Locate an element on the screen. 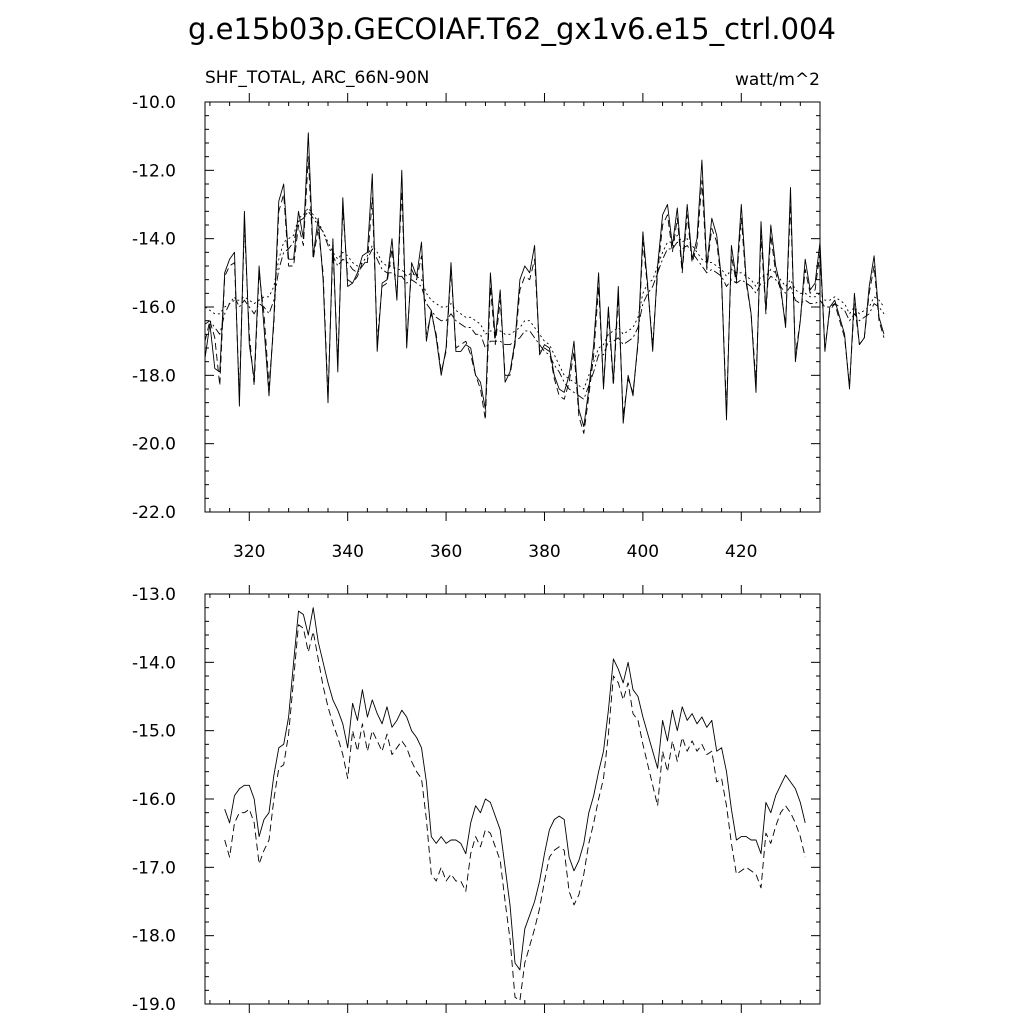  bottom-ytick-label: -16.0 is located at coordinates (154, 800).